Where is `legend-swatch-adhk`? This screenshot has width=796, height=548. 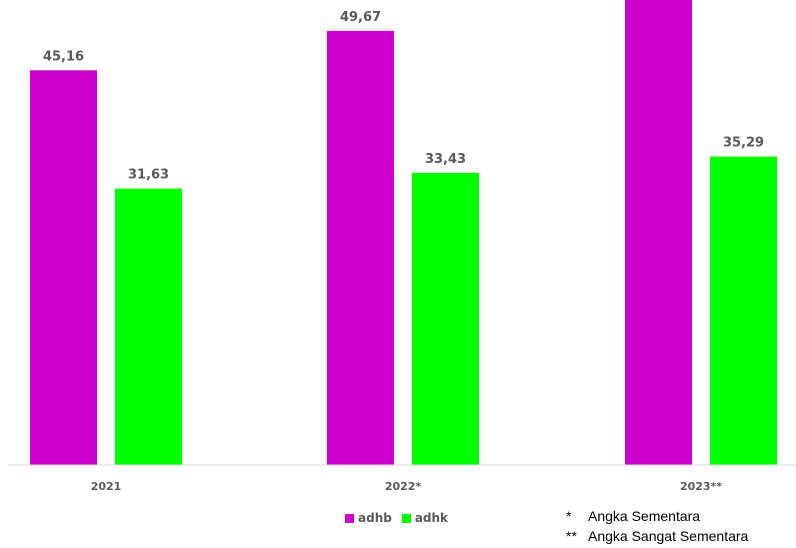 legend-swatch-adhk is located at coordinates (406, 518).